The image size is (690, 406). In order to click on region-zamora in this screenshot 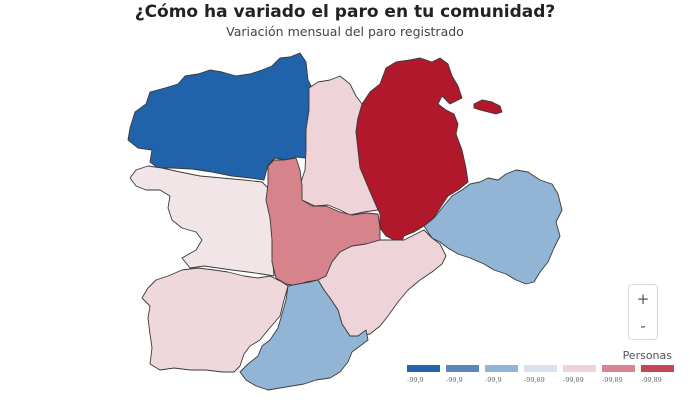, I will do `click(202, 221)`.